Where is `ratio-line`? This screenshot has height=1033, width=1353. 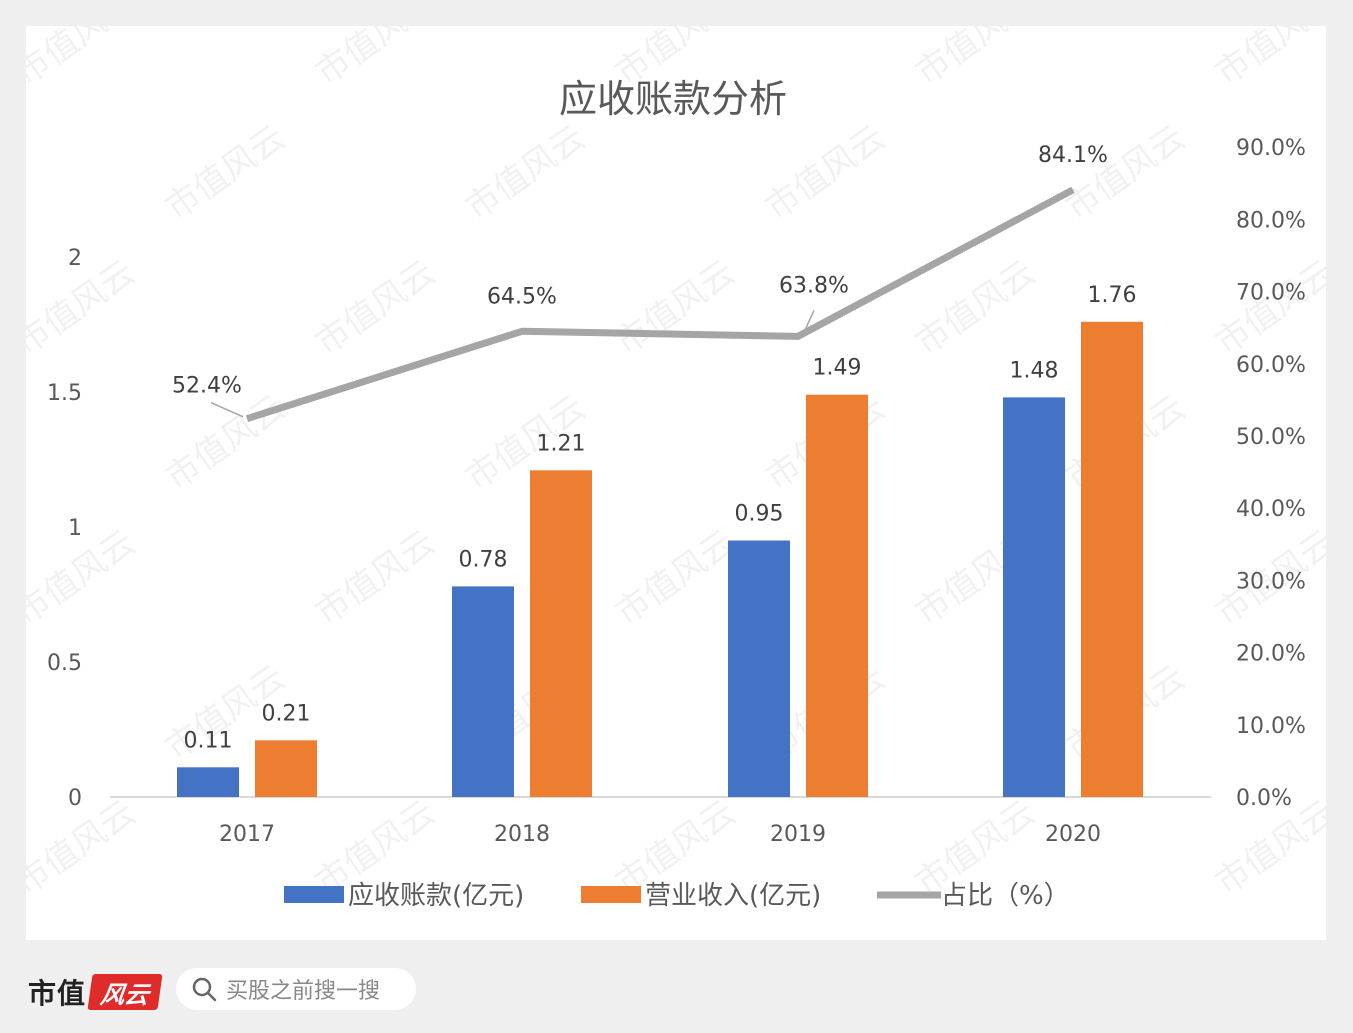 ratio-line is located at coordinates (660, 304).